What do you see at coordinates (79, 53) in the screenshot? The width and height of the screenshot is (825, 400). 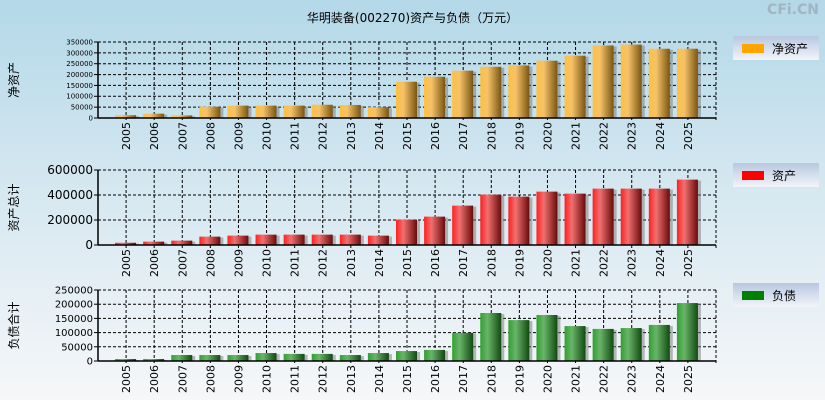 I see `y-tick-label: 300000` at bounding box center [79, 53].